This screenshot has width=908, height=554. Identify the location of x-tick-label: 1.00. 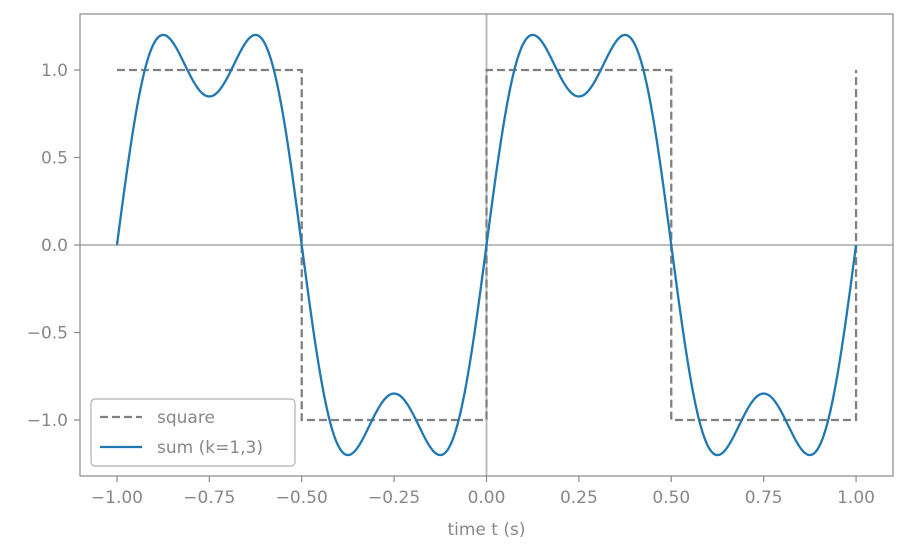
(856, 498).